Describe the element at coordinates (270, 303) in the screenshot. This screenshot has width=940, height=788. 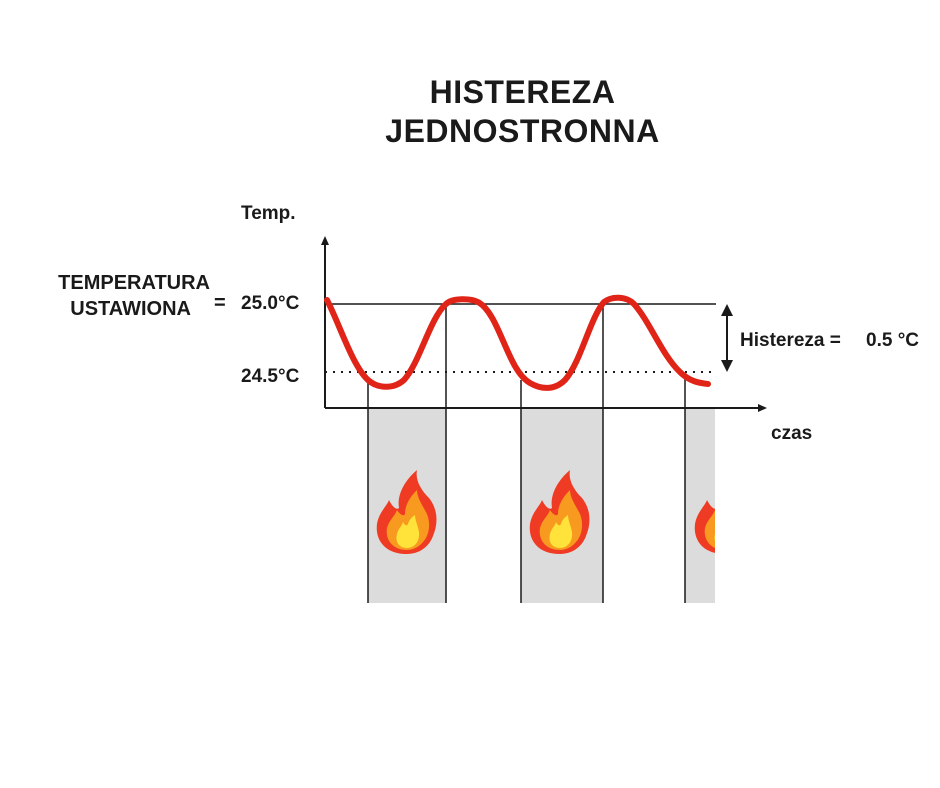
I see `setpoint-value: 25.0°C` at that location.